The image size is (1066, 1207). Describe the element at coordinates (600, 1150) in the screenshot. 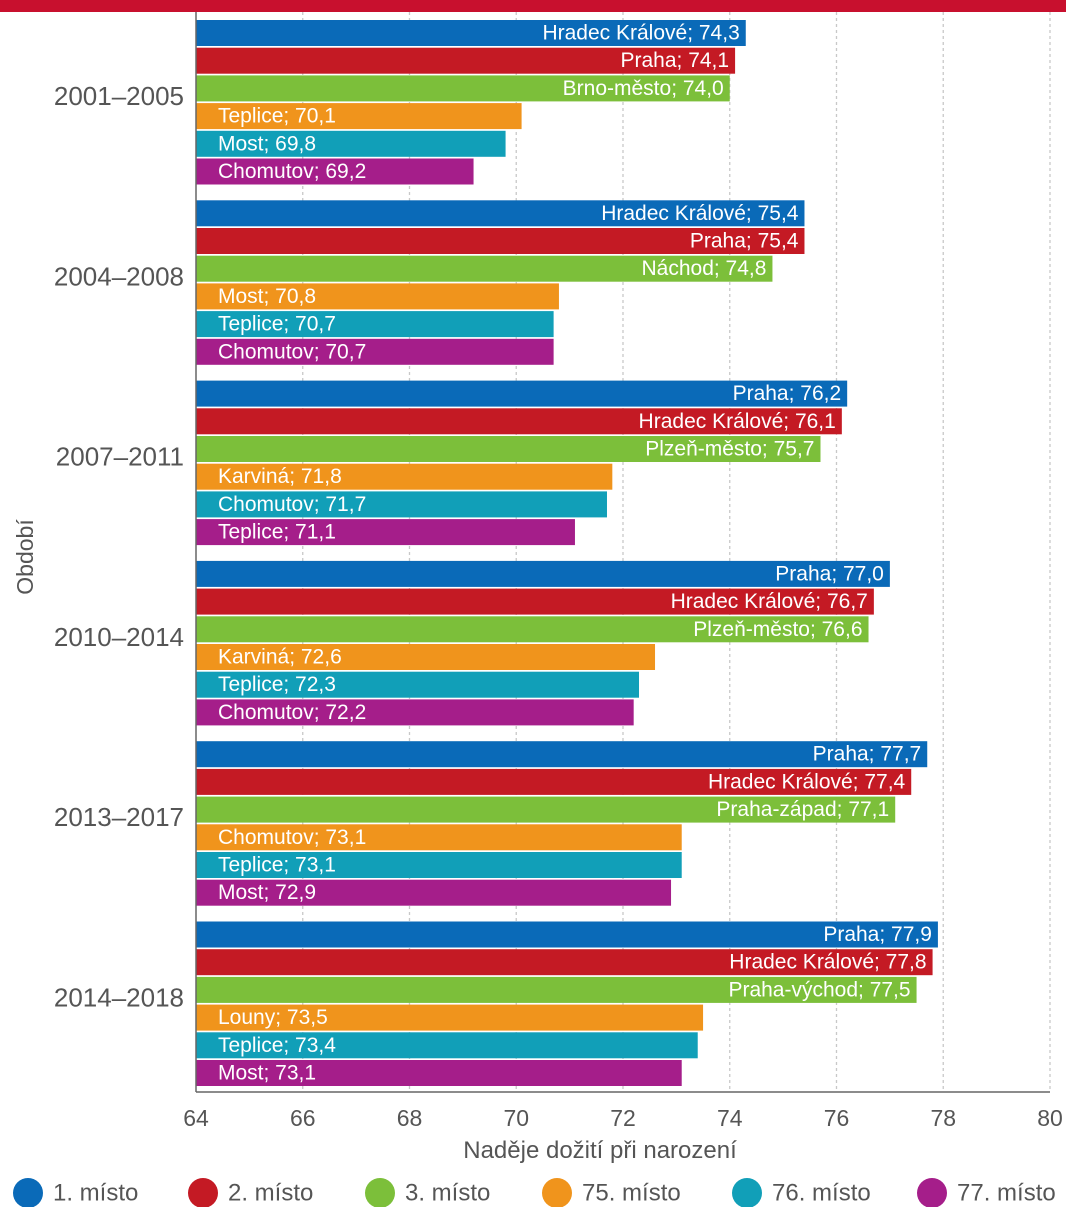

I see `x-axis-title: Naděje dožití při narození` at that location.